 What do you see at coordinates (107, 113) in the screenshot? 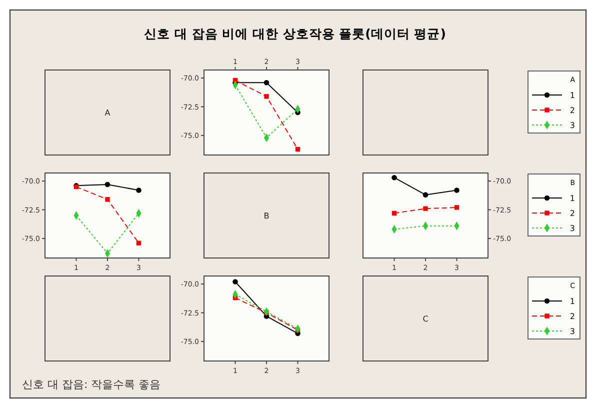
I see `text: A` at bounding box center [107, 113].